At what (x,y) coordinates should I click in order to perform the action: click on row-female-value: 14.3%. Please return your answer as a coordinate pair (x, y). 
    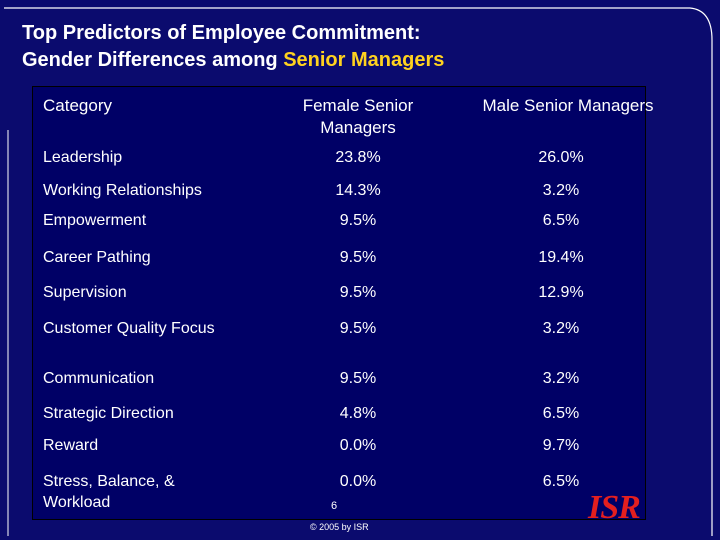
    Looking at the image, I should click on (358, 190).